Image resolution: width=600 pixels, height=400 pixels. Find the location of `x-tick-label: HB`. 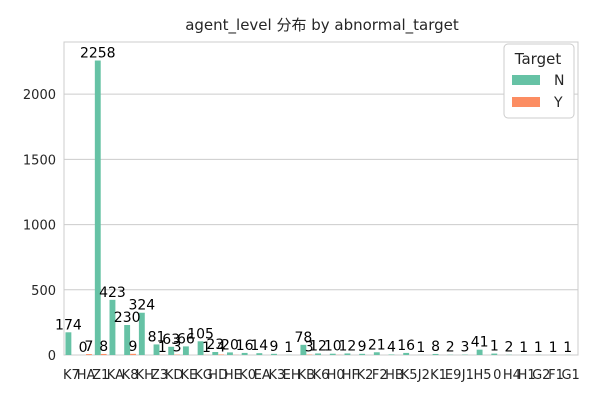

x-tick-label: HB is located at coordinates (394, 375).